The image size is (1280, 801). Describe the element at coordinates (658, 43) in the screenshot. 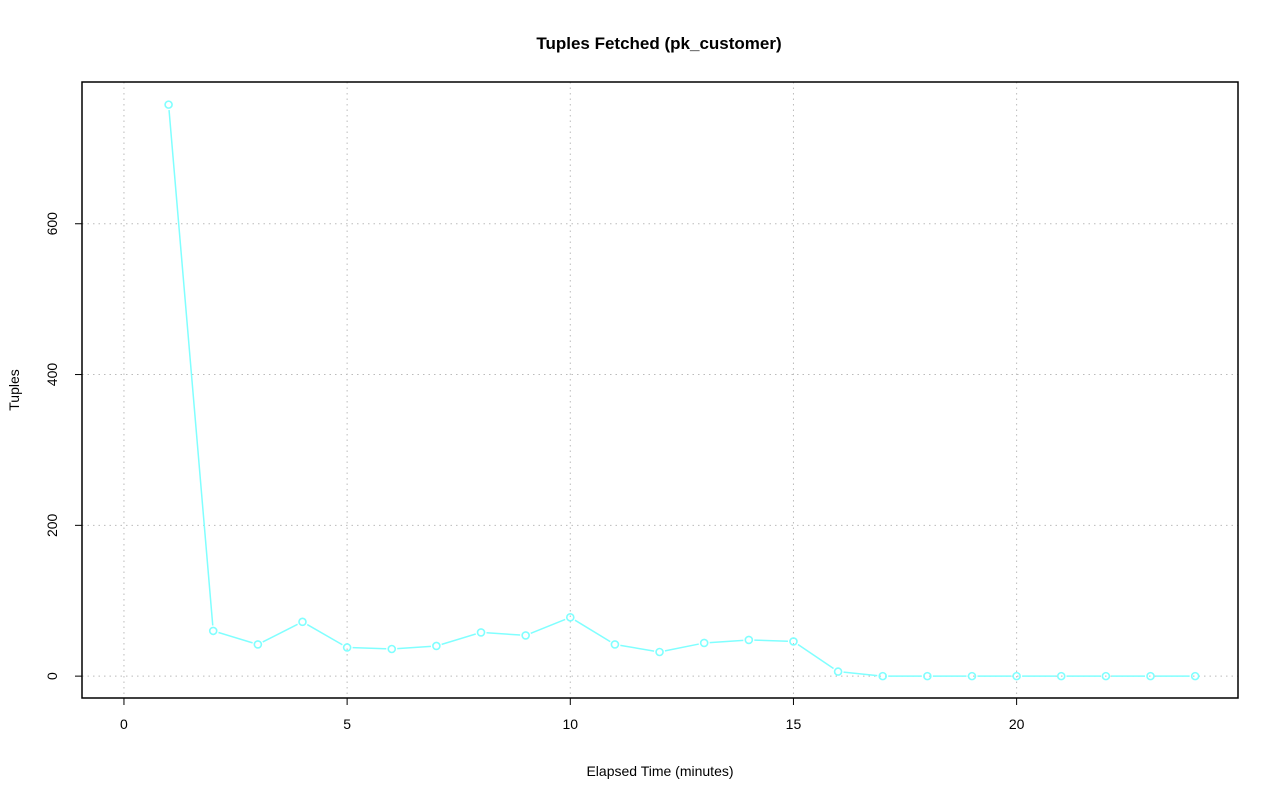

I see `chart-title: Tuples Fetched (pk_customer)` at that location.